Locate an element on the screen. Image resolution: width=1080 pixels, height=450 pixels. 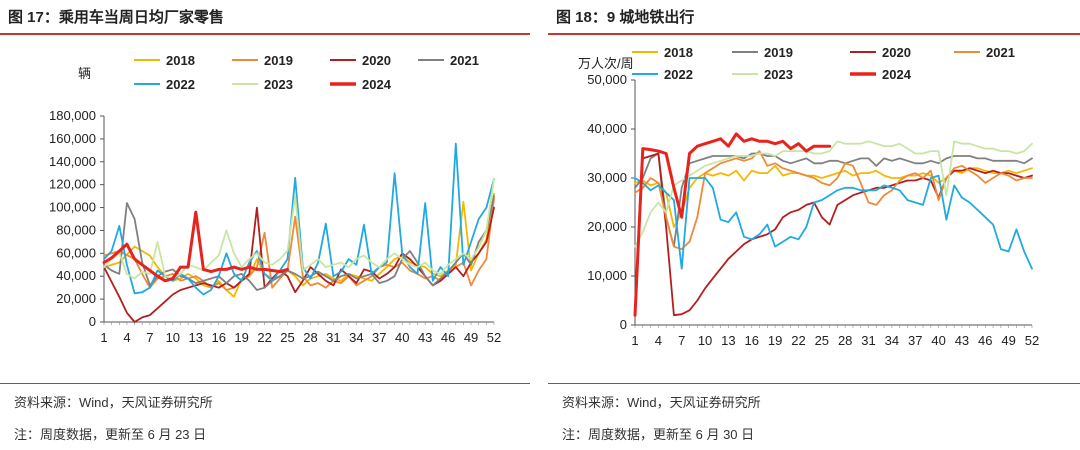
left-x-tick-label: 4 is located at coordinates (126, 337).